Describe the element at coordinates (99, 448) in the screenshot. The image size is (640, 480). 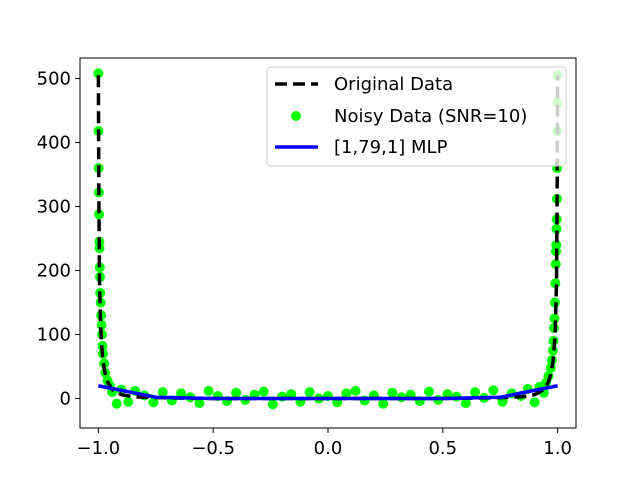
I see `x-tick-label: −1.0` at that location.